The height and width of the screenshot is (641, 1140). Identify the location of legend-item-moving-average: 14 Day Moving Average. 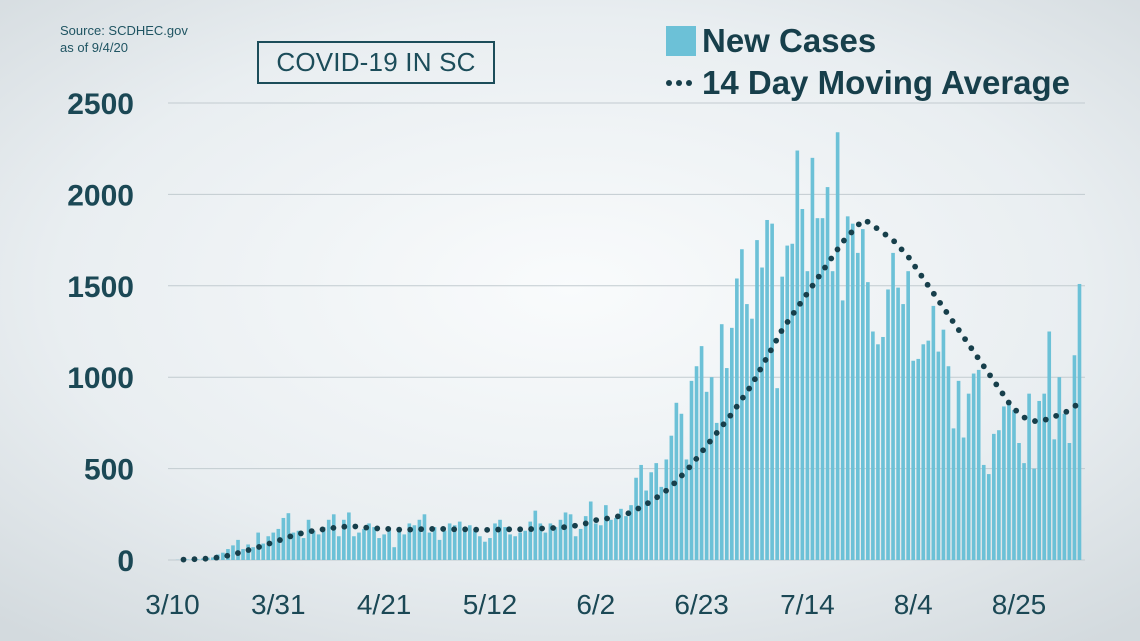
(868, 83).